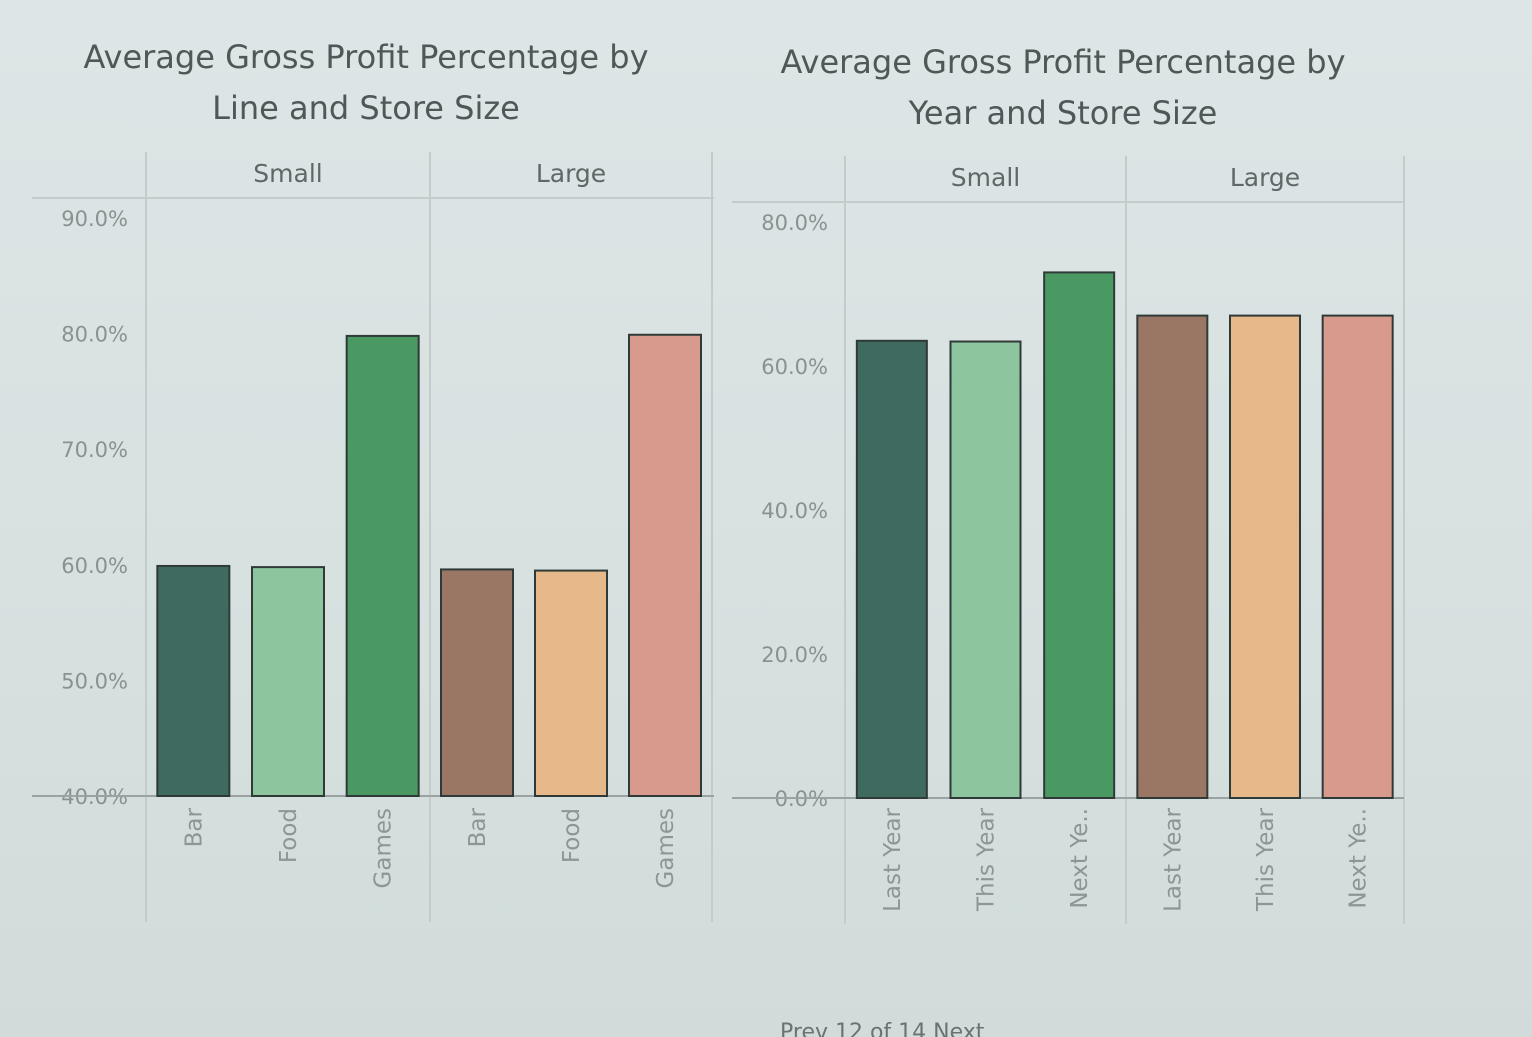  I want to click on bar-large-next-ye-, so click(1357, 556).